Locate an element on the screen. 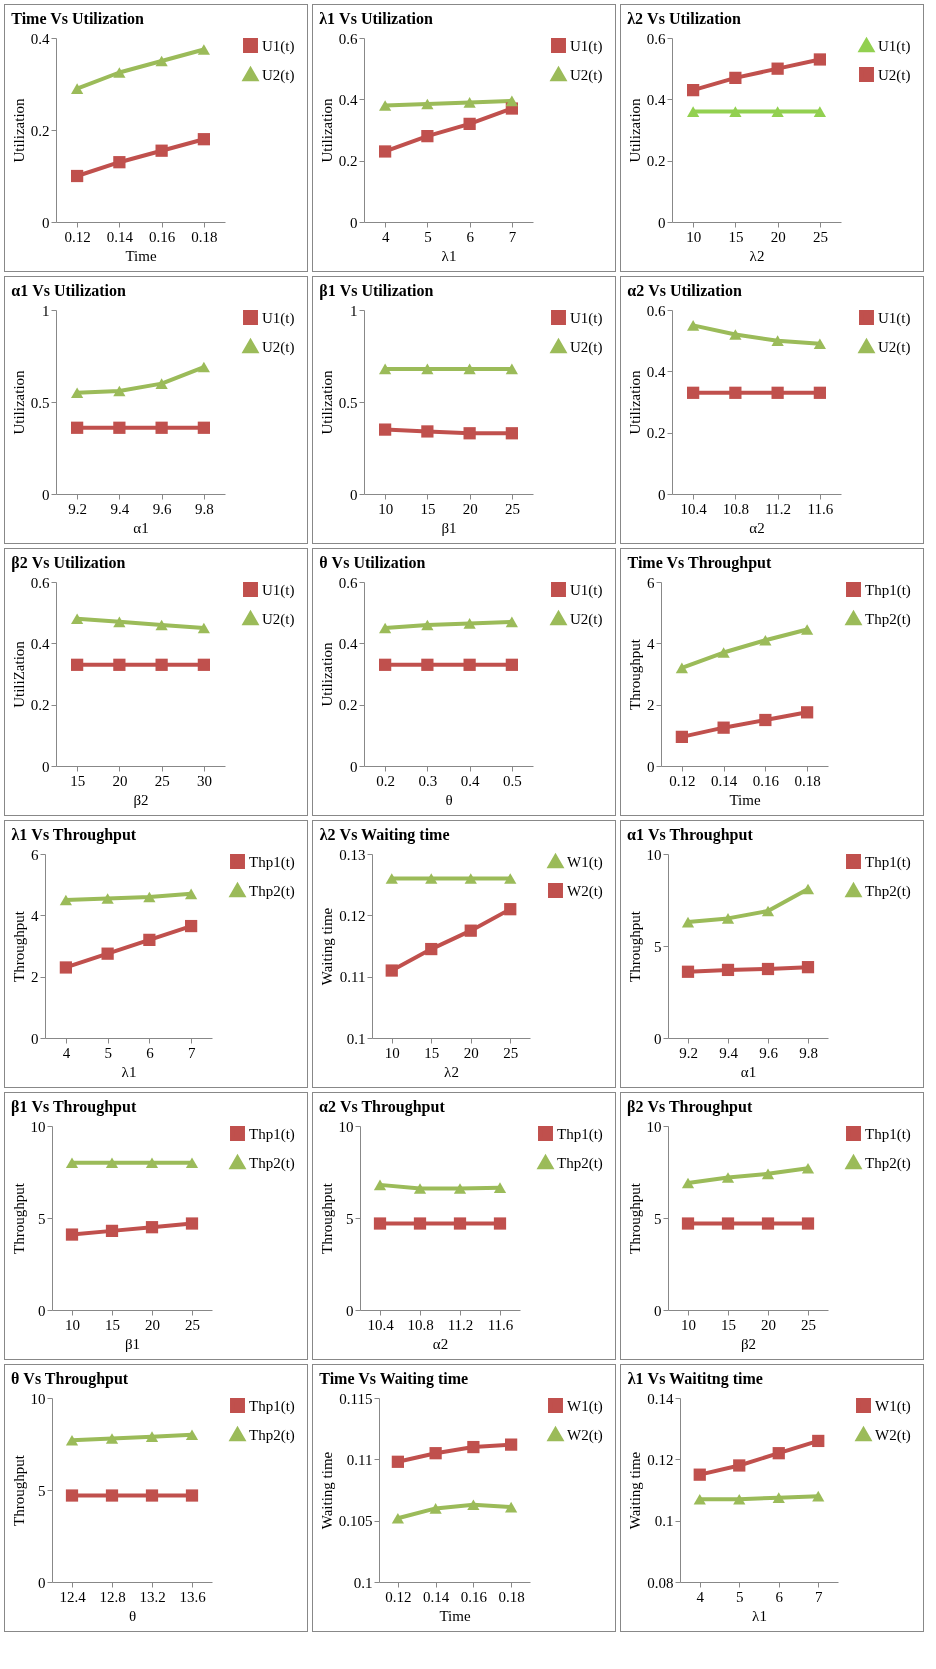 Image resolution: width=936 pixels, height=1669 pixels. x-axis-title: λ2 is located at coordinates (757, 255).